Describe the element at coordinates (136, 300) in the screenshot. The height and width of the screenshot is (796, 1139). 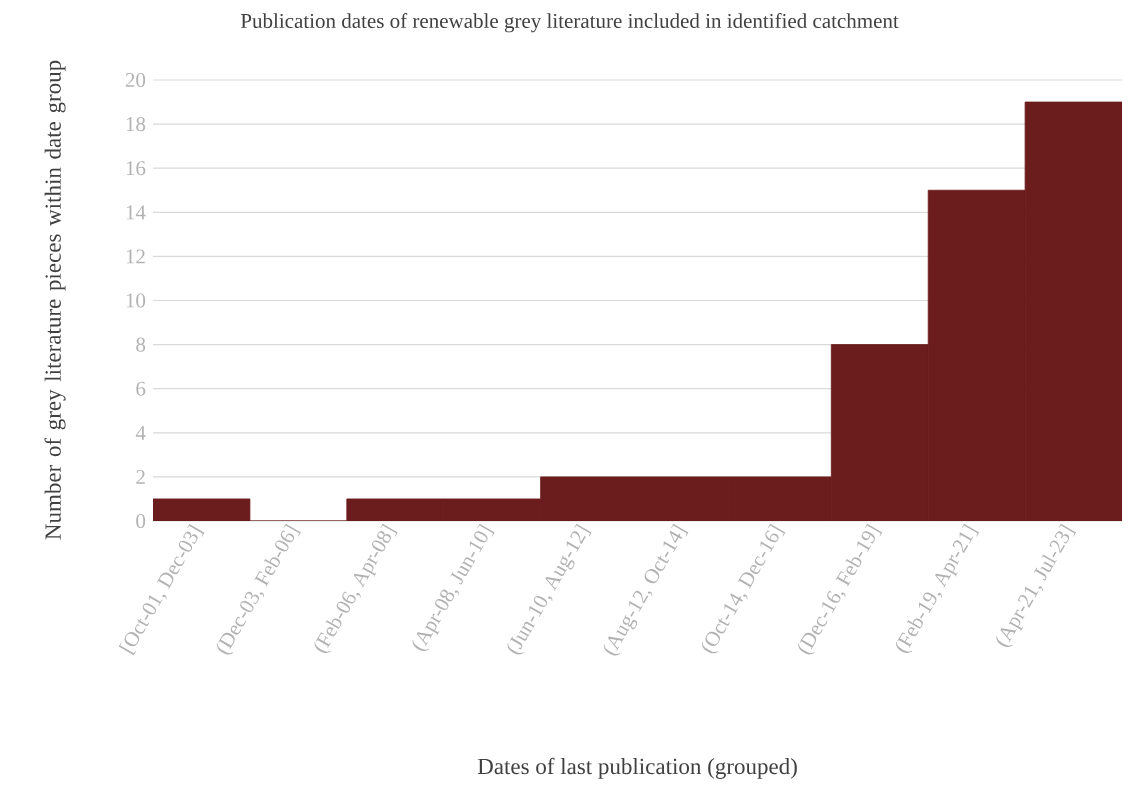
I see `y-tick-label: 10` at that location.